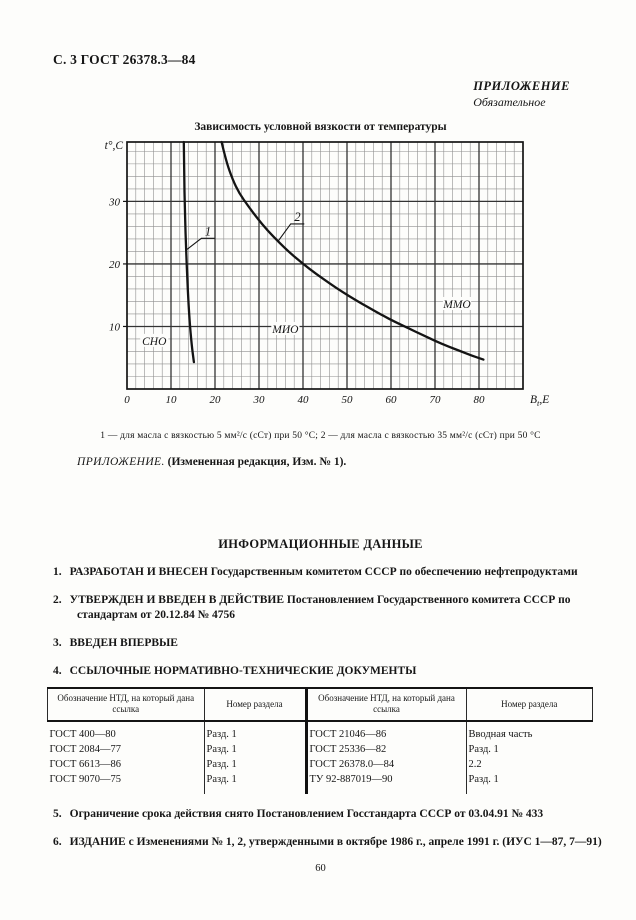 Image resolution: width=636 pixels, height=920 pixels. What do you see at coordinates (114, 146) in the screenshot?
I see `y-axis-title: t°,C` at bounding box center [114, 146].